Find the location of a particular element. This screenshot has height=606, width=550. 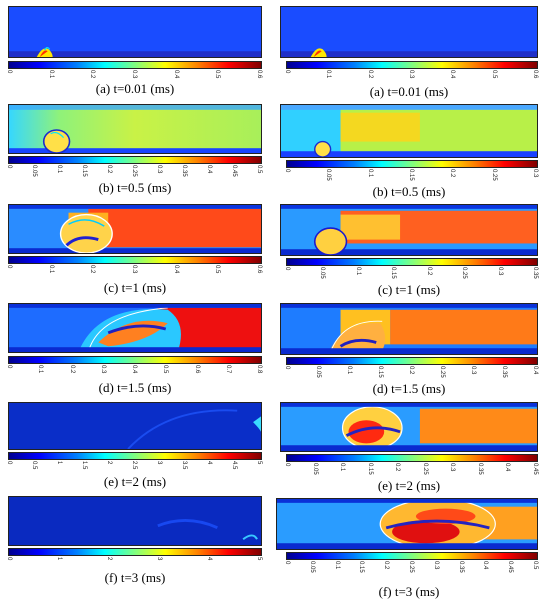

left-ticks-e: 0 0.5 1 1.5 2 2.5 3 3.5 4 4.5 5 is located at coordinates (134, 466).